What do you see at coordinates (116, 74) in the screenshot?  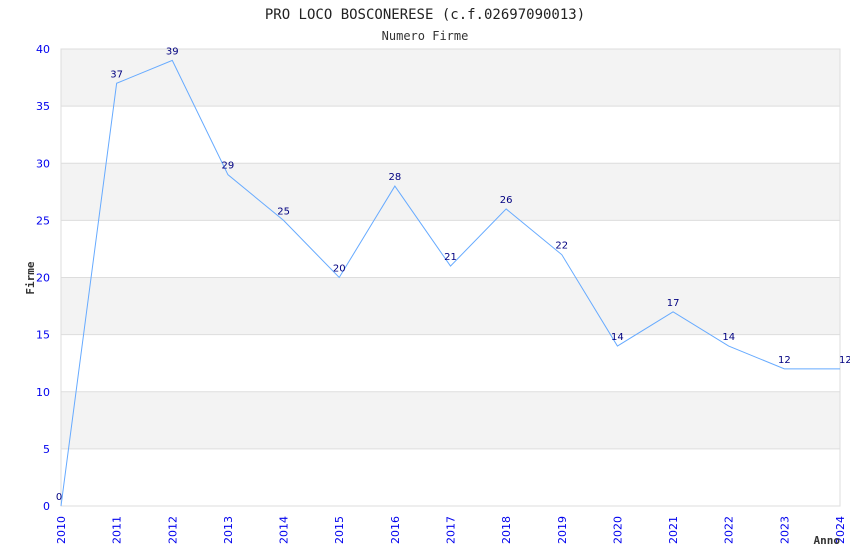 I see `data-label: 37` at bounding box center [116, 74].